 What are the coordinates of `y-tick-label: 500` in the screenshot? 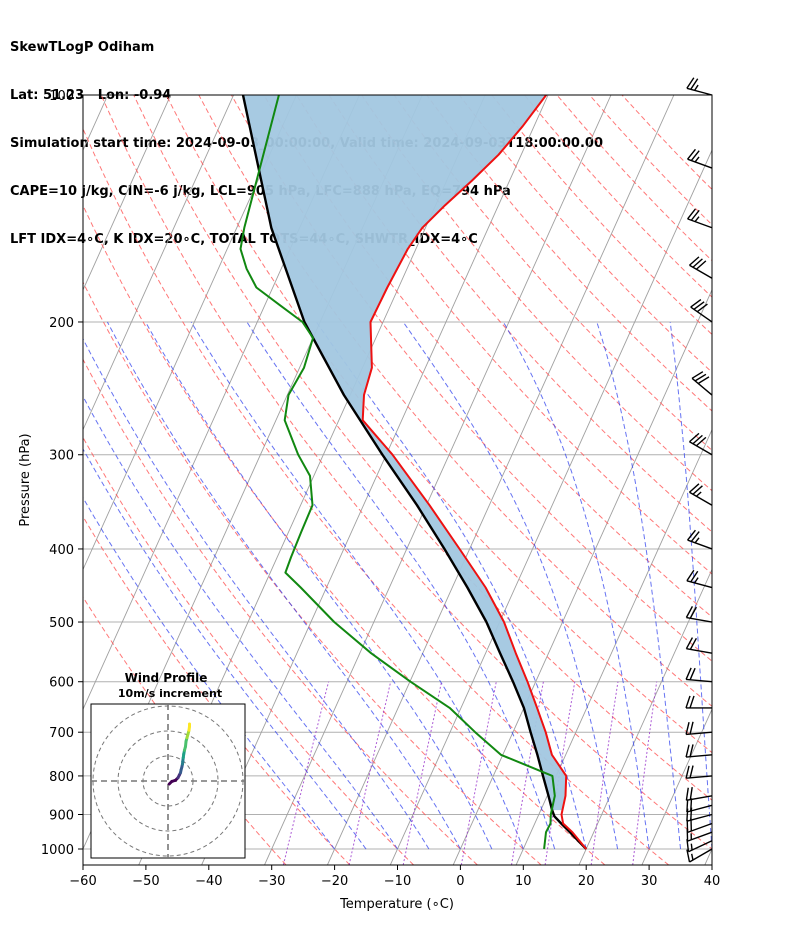 It's located at (61, 623).